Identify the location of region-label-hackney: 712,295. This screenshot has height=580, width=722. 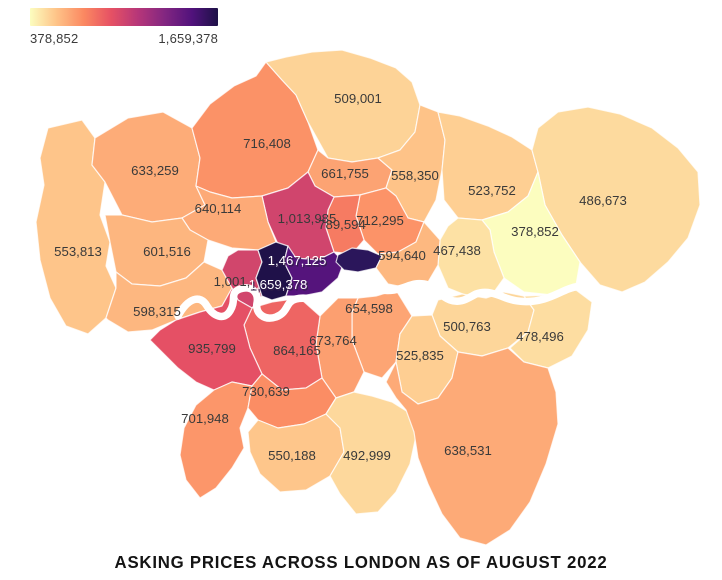
(380, 220).